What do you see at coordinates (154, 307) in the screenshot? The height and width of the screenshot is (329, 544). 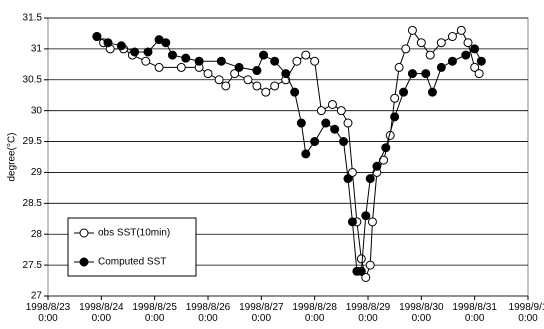 I see `x-tick-label-line: 1998/8/25` at bounding box center [154, 307].